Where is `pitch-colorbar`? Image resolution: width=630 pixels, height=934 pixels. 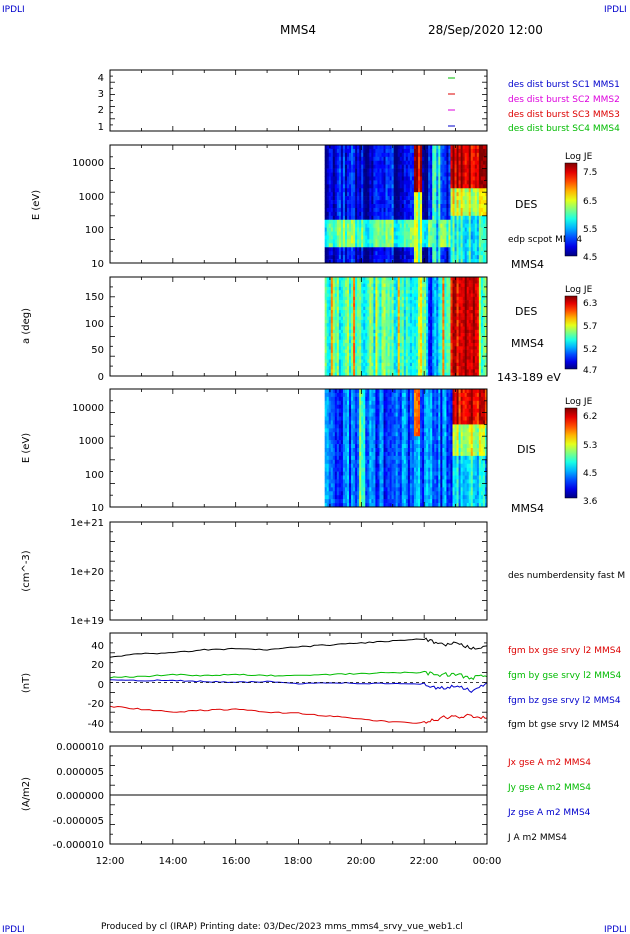
pitch-colorbar is located at coordinates (571, 332).